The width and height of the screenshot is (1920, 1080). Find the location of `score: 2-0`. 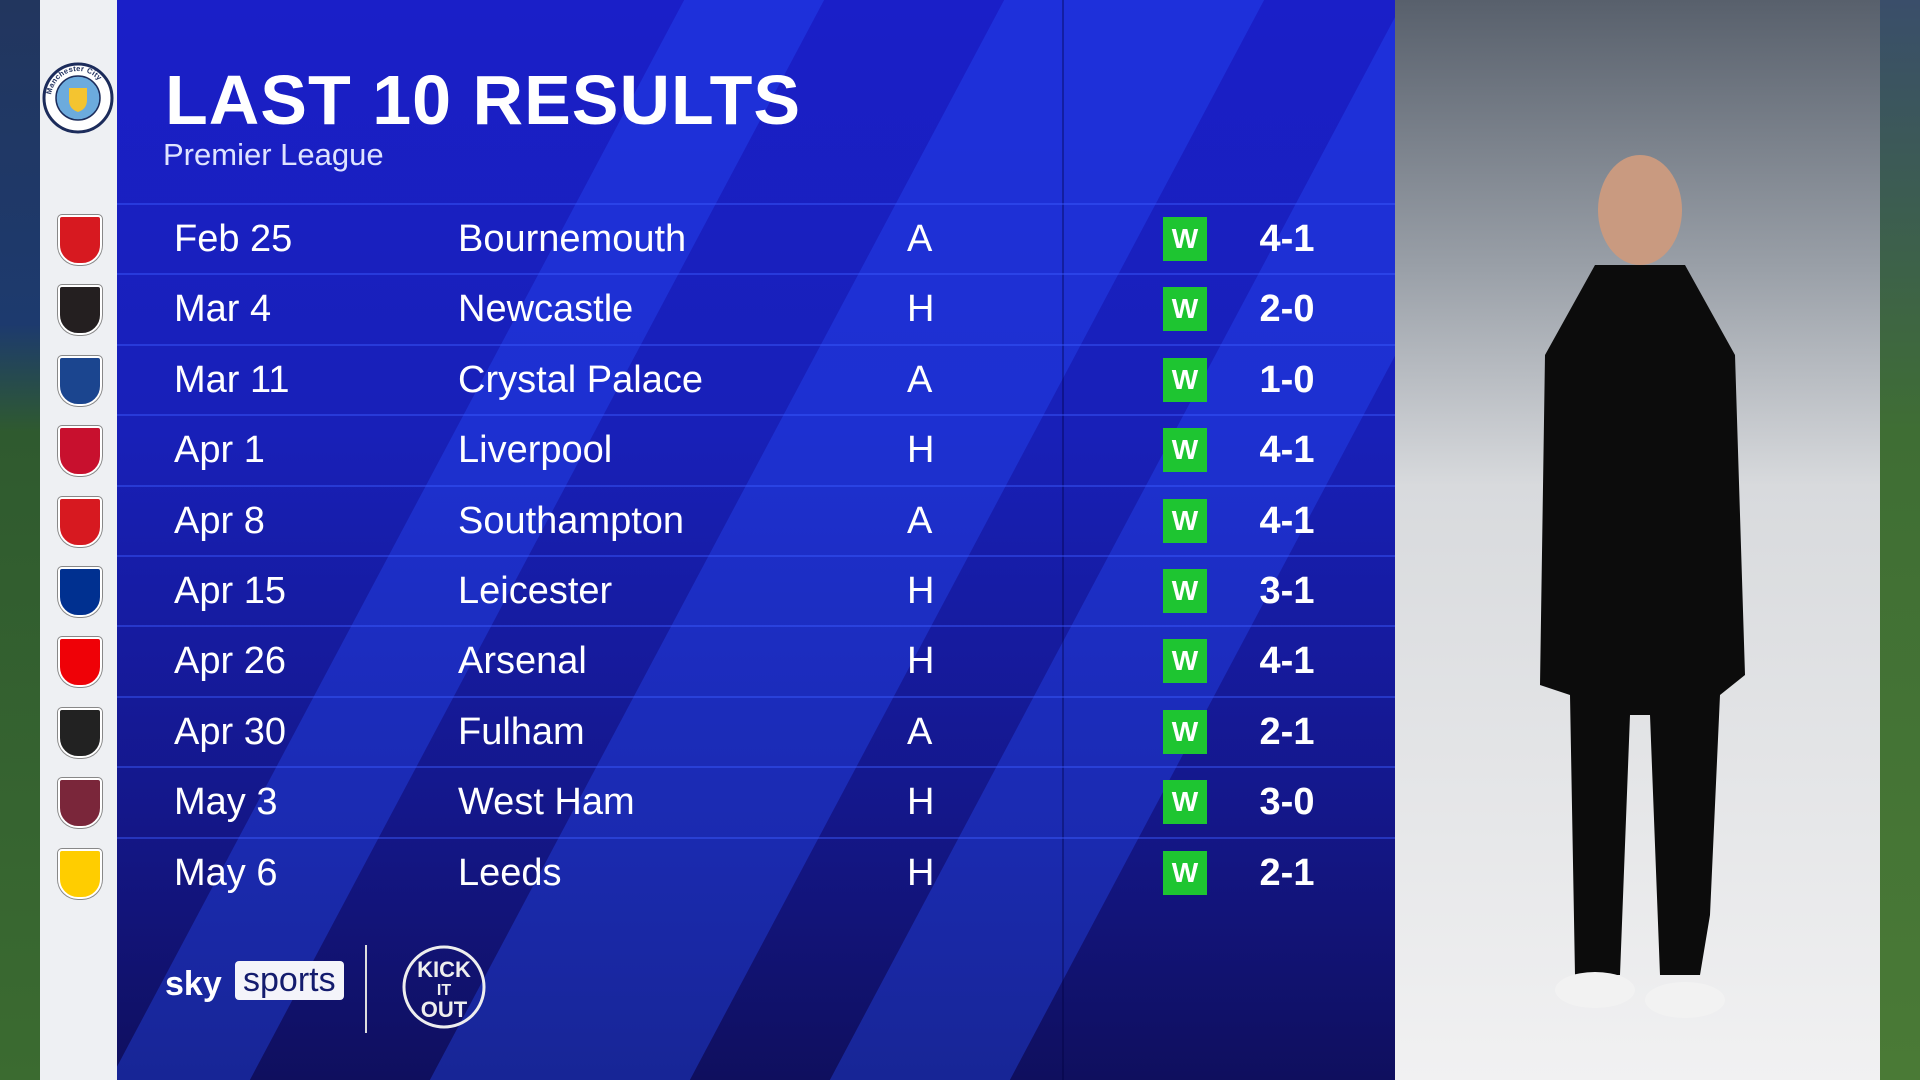

score: 2-0 is located at coordinates (1287, 309).